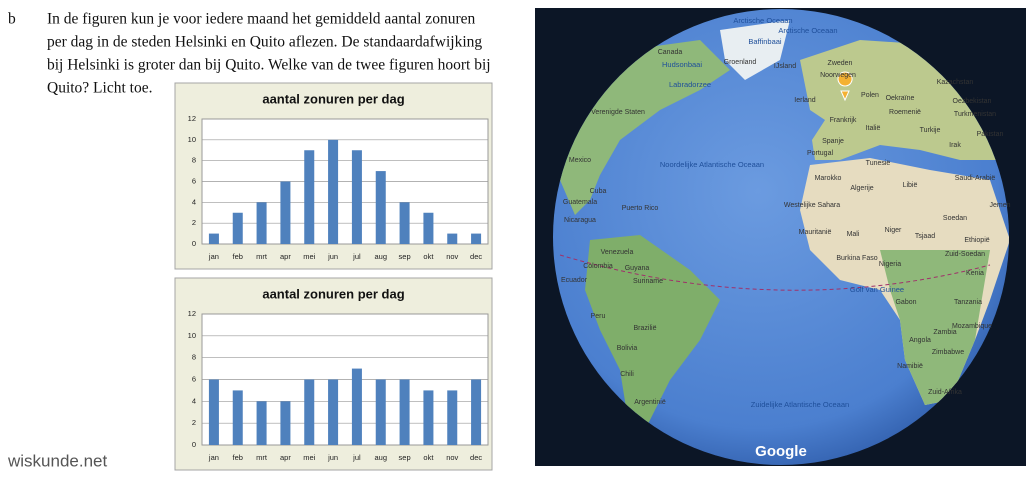  Describe the element at coordinates (870, 95) in the screenshot. I see `map-label: Polen` at that location.